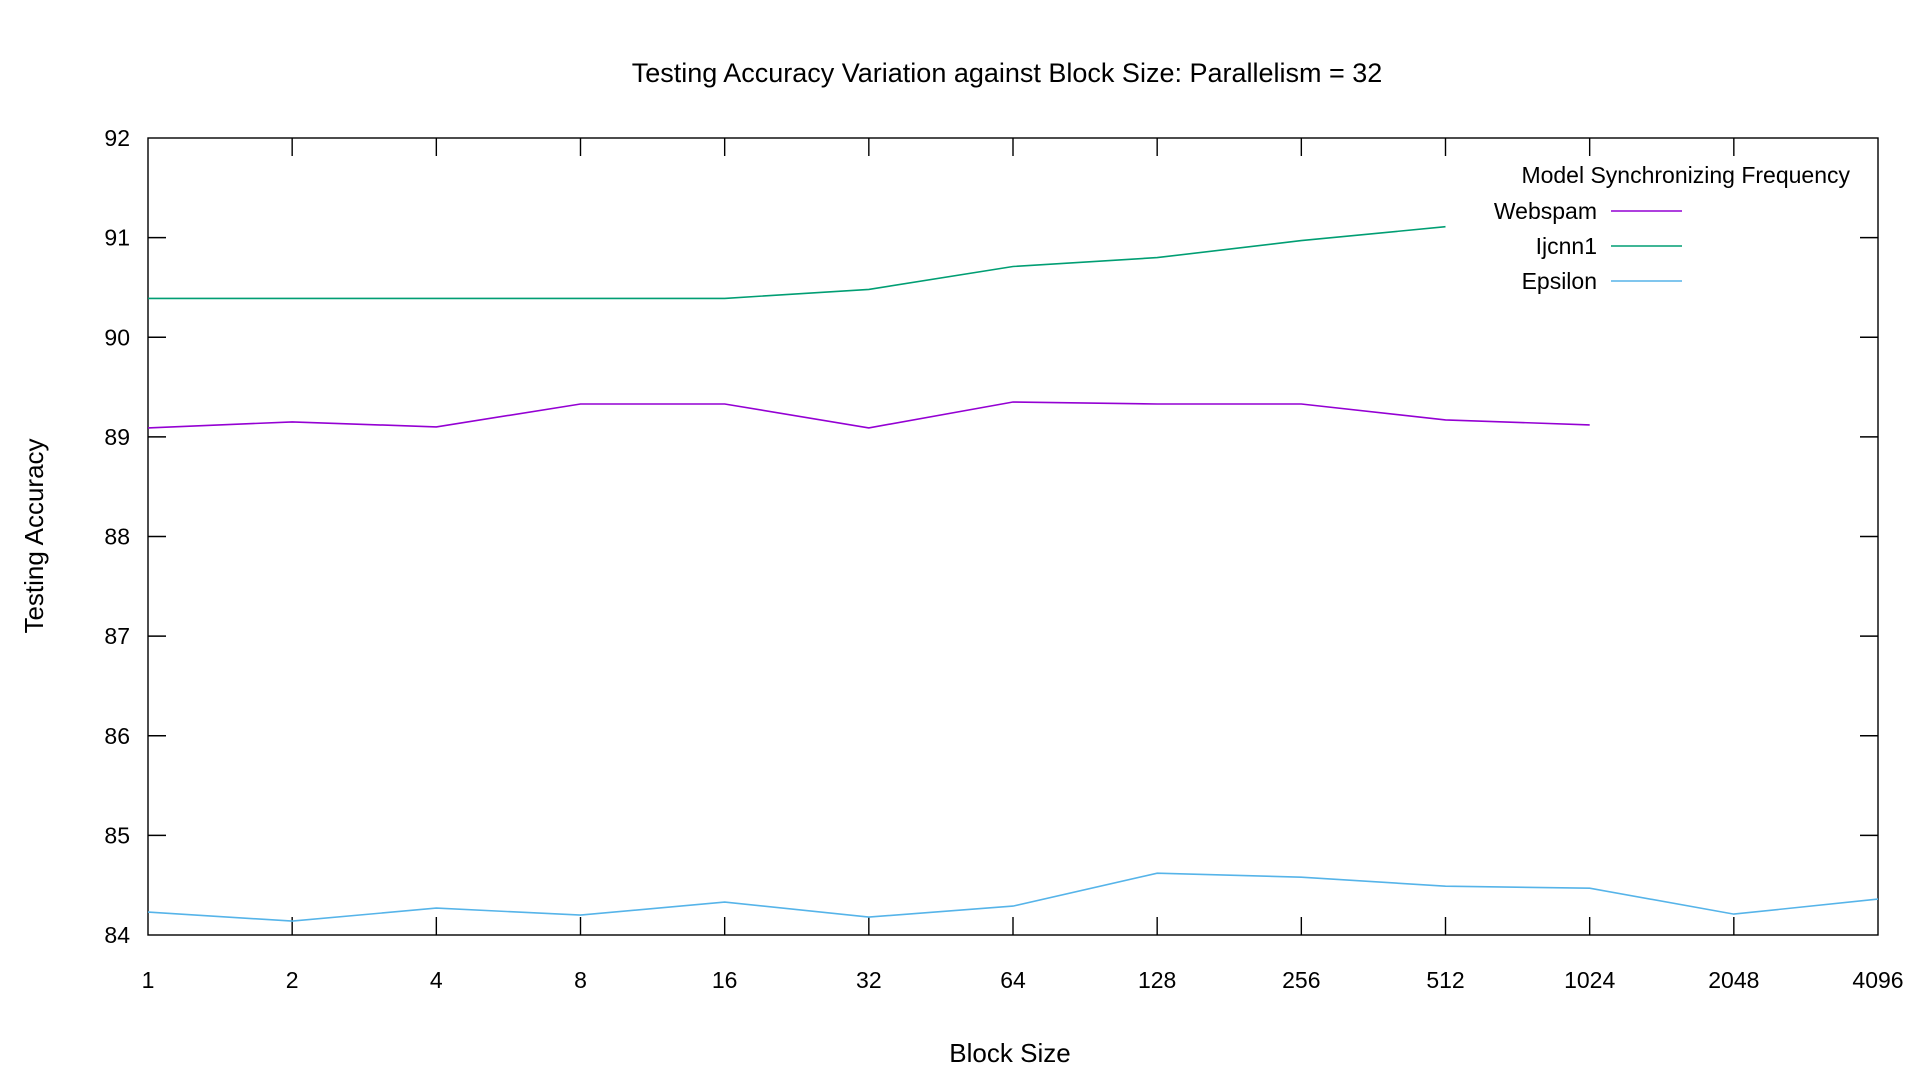 The height and width of the screenshot is (1080, 1920). Describe the element at coordinates (34, 535) in the screenshot. I see `y-axis-label: Testing Accuracy` at that location.